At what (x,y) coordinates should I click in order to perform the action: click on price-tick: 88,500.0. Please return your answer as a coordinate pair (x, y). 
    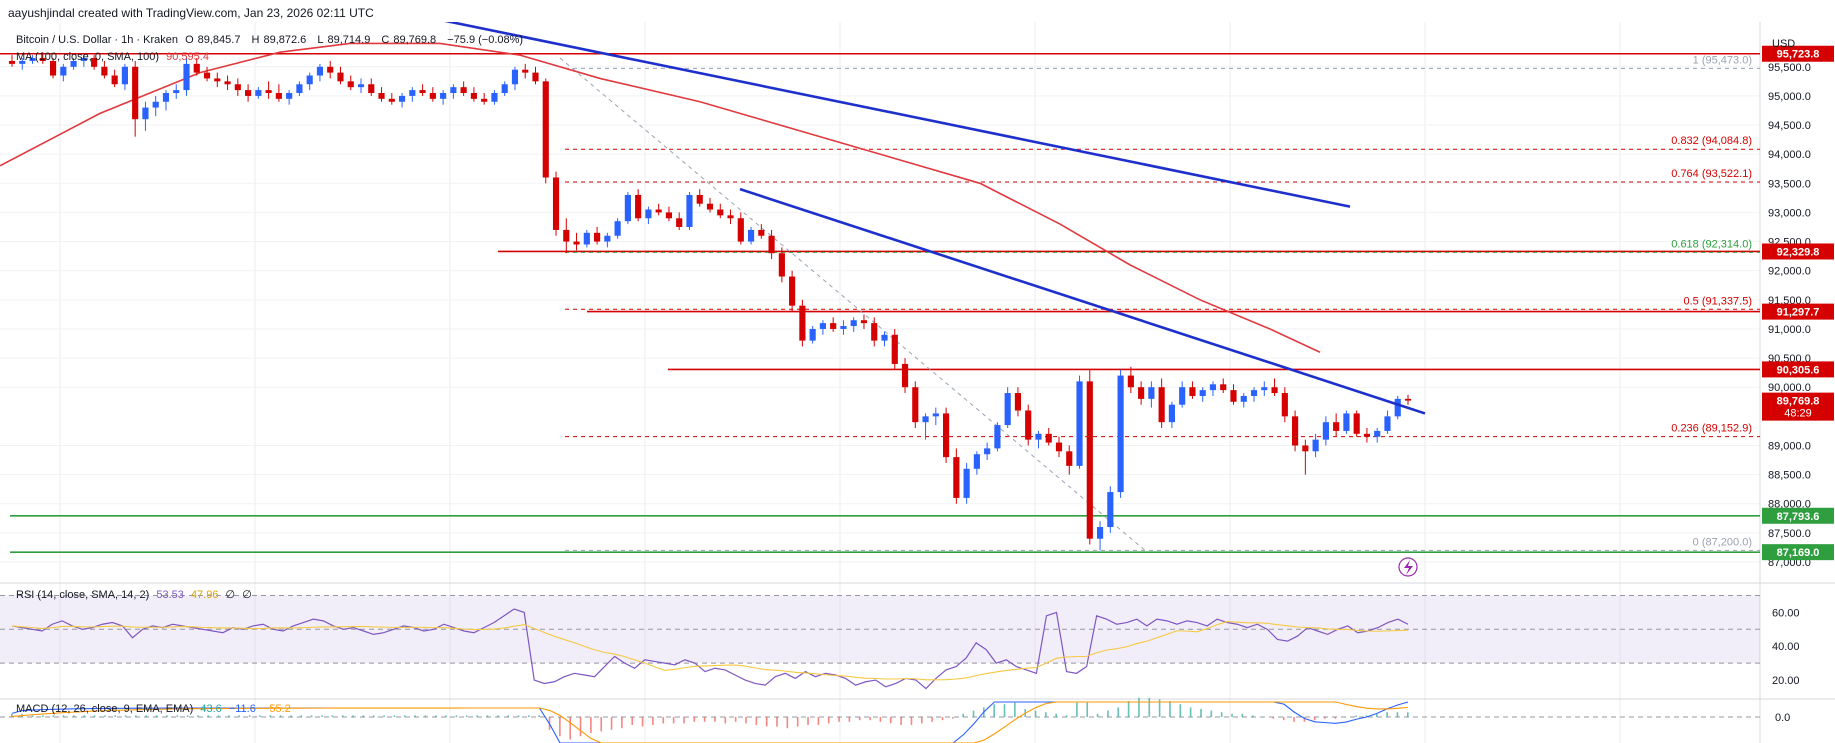
    Looking at the image, I should click on (1789, 476).